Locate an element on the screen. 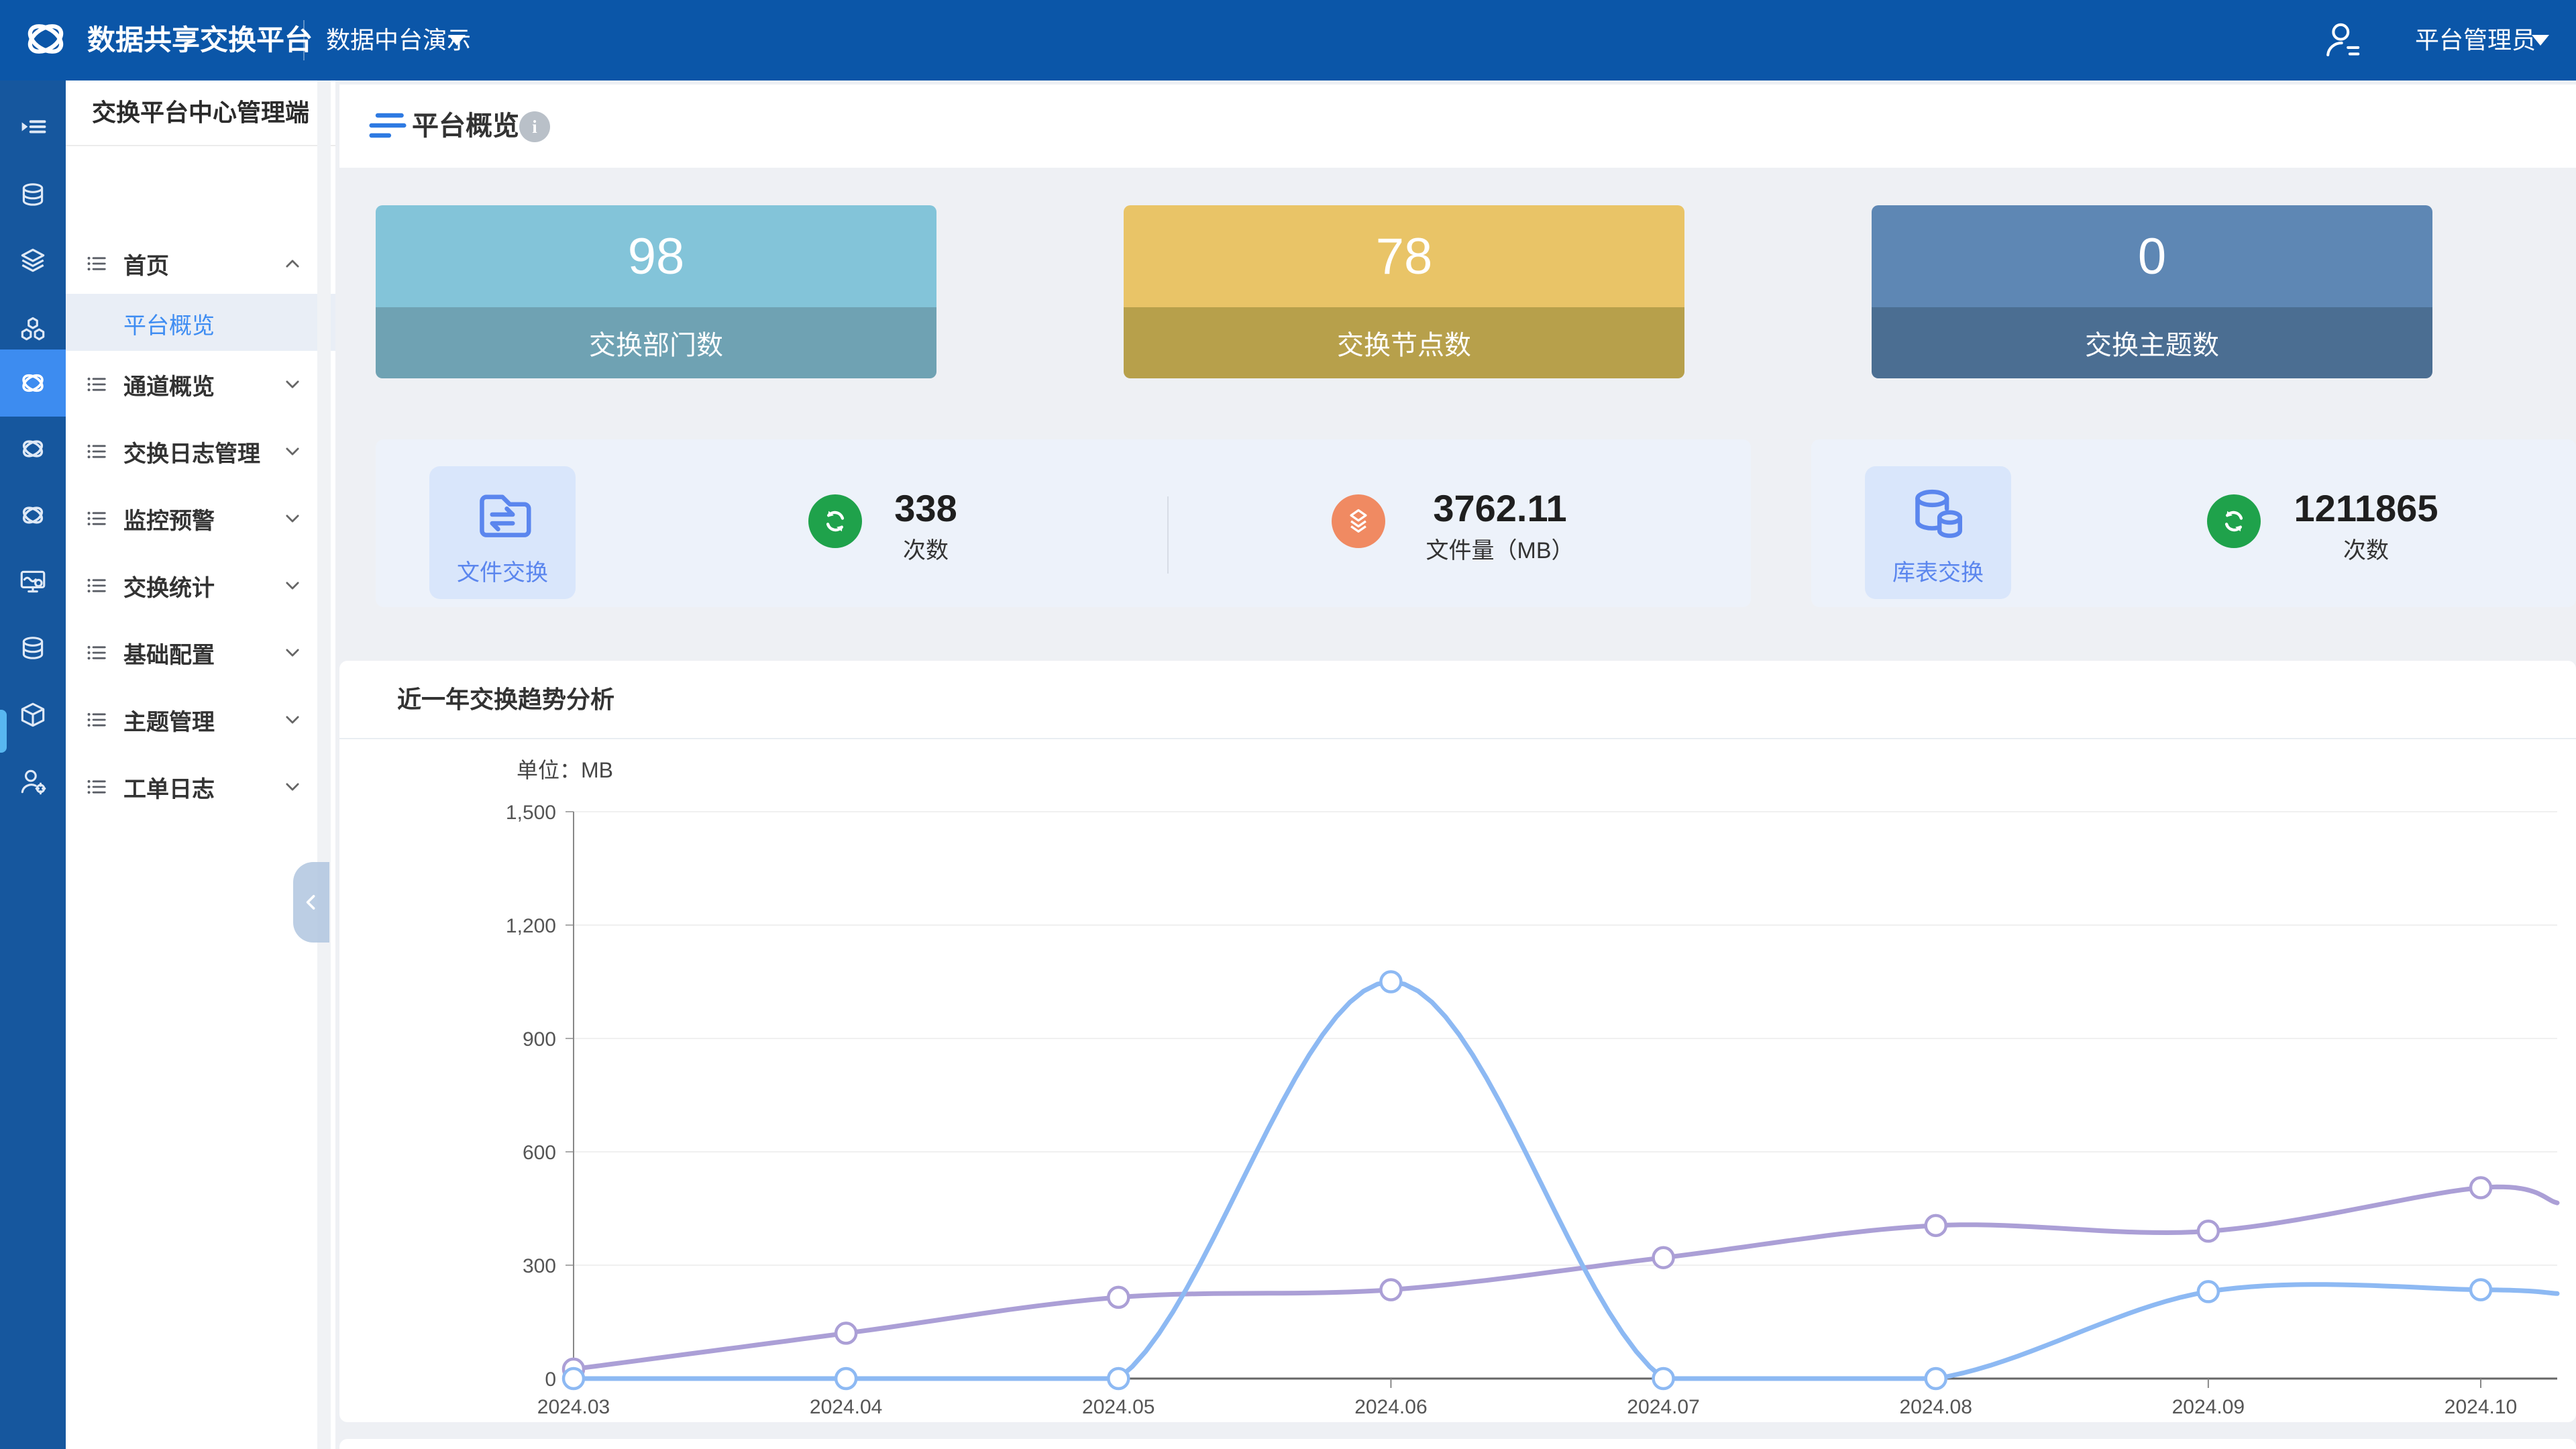  chart-header-divider is located at coordinates (1457, 738).